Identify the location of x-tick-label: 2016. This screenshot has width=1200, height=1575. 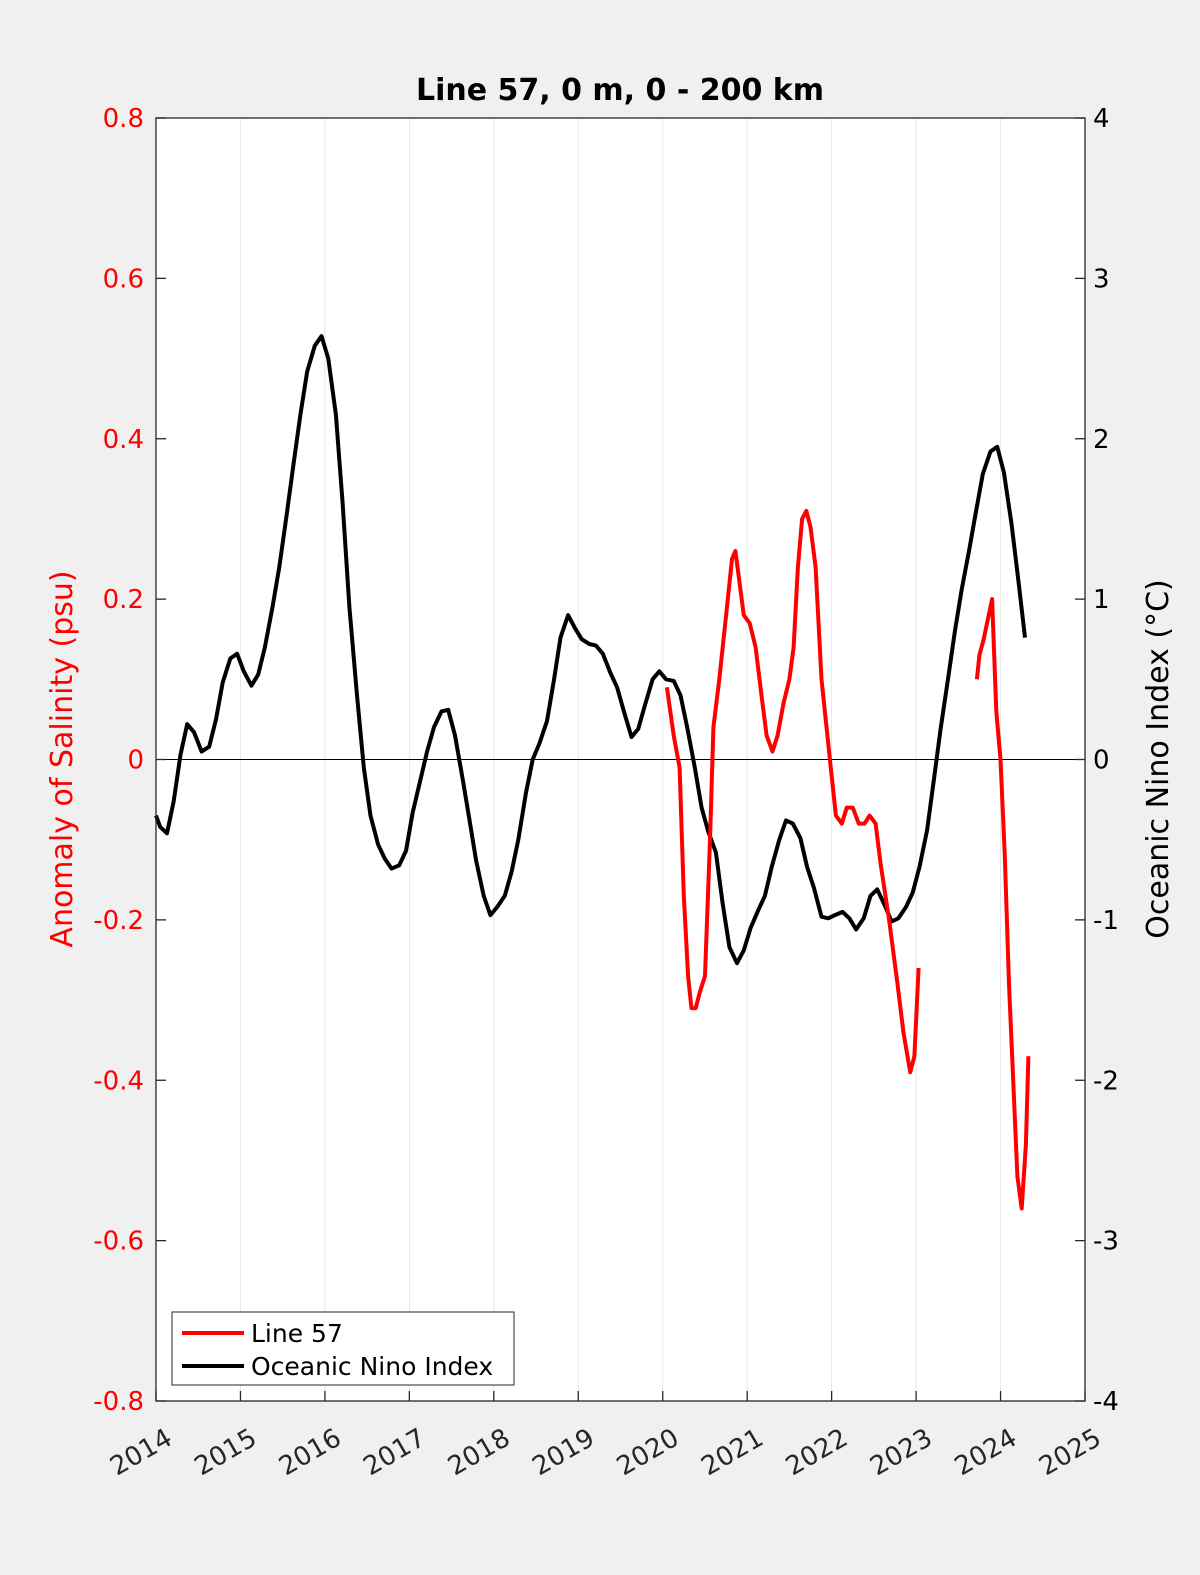
(310, 1452).